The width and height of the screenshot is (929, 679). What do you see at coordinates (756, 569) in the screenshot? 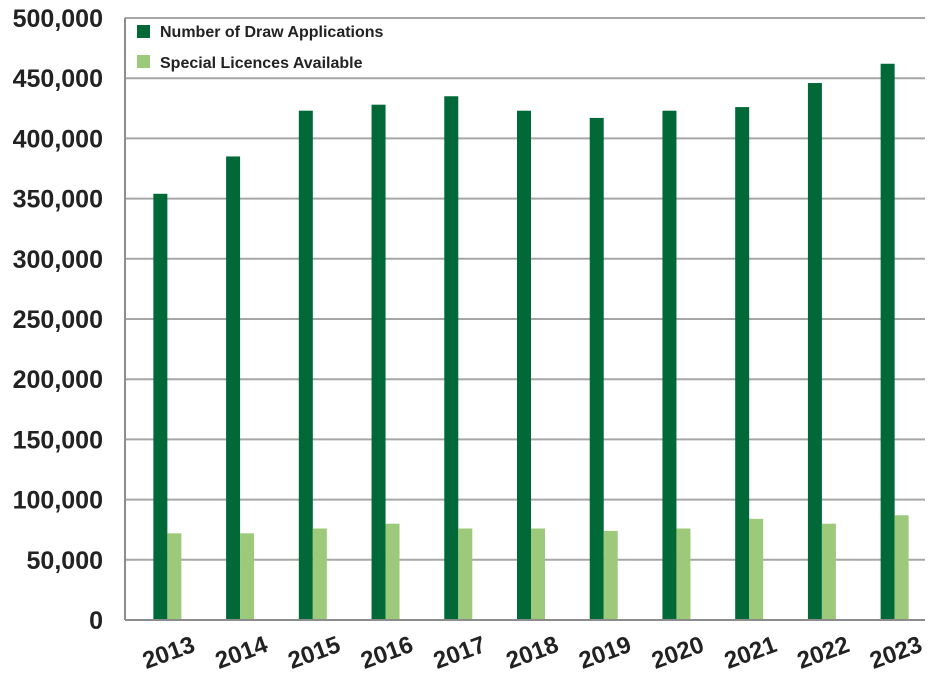
I see `bar-special-licences-2021` at bounding box center [756, 569].